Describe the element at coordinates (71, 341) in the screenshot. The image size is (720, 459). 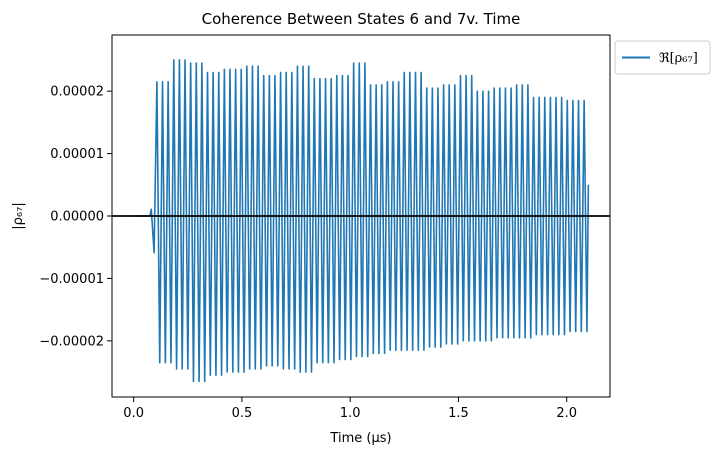
I see `y-tick-label: −0.00002` at that location.